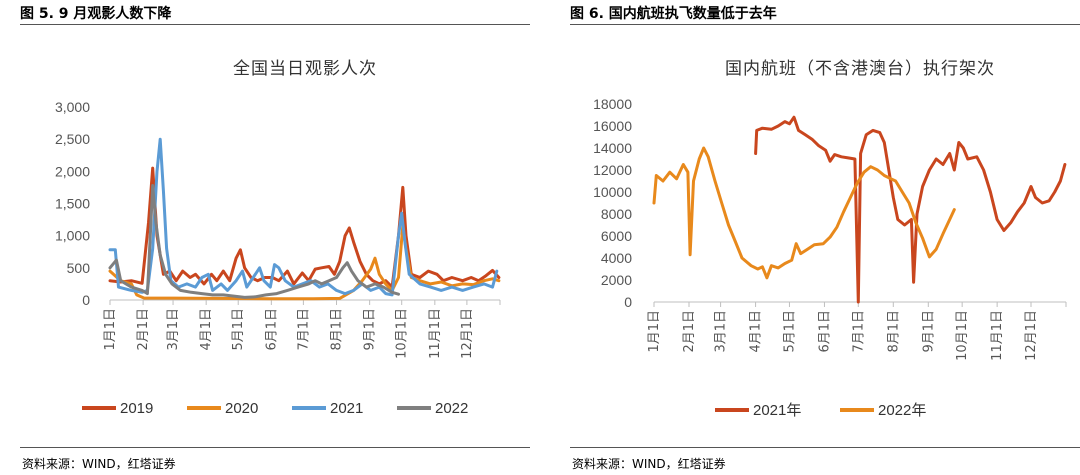  Describe the element at coordinates (860, 69) in the screenshot. I see `chart-title: 国内航班（不含港澳台）执行架次` at that location.